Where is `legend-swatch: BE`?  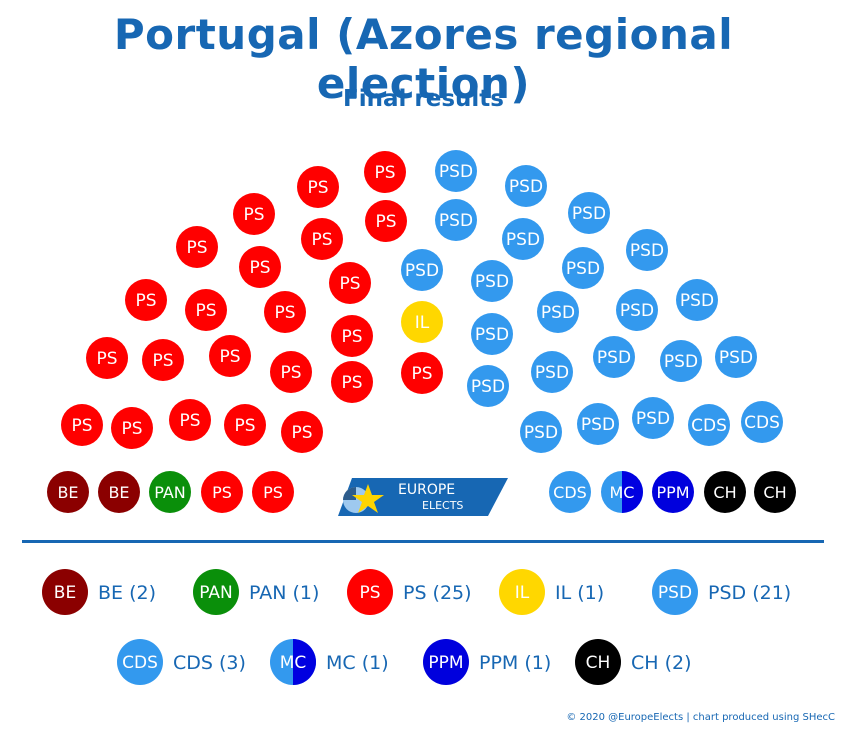
legend-swatch: BE is located at coordinates (65, 592).